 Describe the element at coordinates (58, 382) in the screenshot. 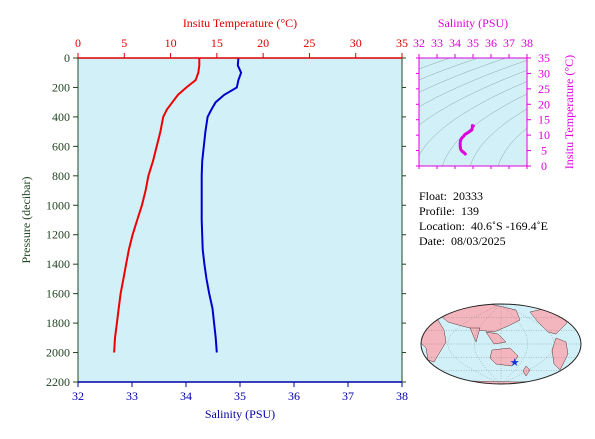

I see `y-axis-tick-label: 2200` at that location.